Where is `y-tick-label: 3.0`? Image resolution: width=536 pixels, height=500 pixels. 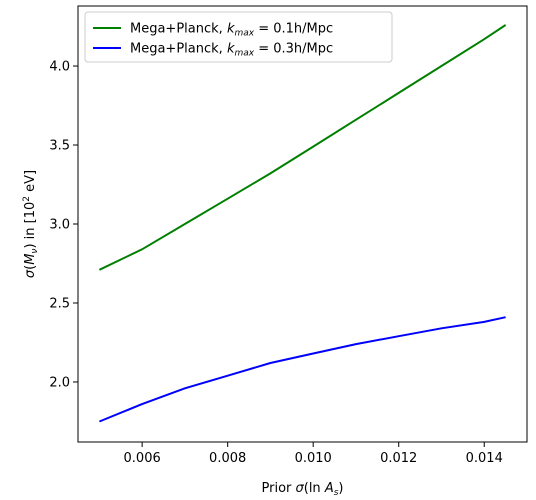
y-tick-label: 3.0 is located at coordinates (59, 225).